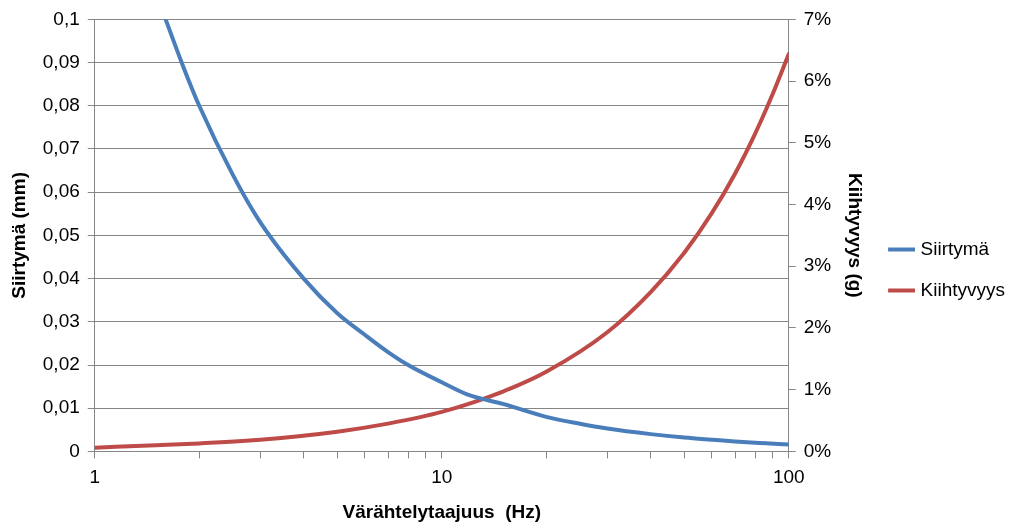  What do you see at coordinates (817, 142) in the screenshot?
I see `y2-tick-label: 5%` at bounding box center [817, 142].